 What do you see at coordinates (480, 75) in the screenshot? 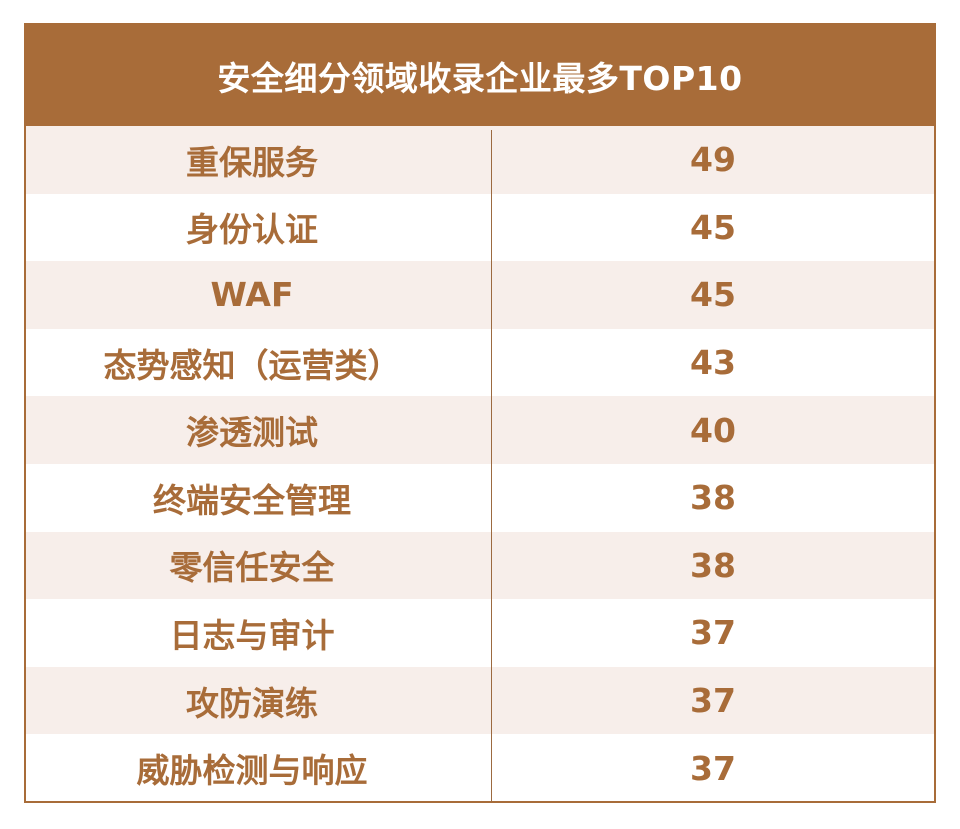
I see `table-title: 安全细分领域收录企业最多TOP10` at bounding box center [480, 75].